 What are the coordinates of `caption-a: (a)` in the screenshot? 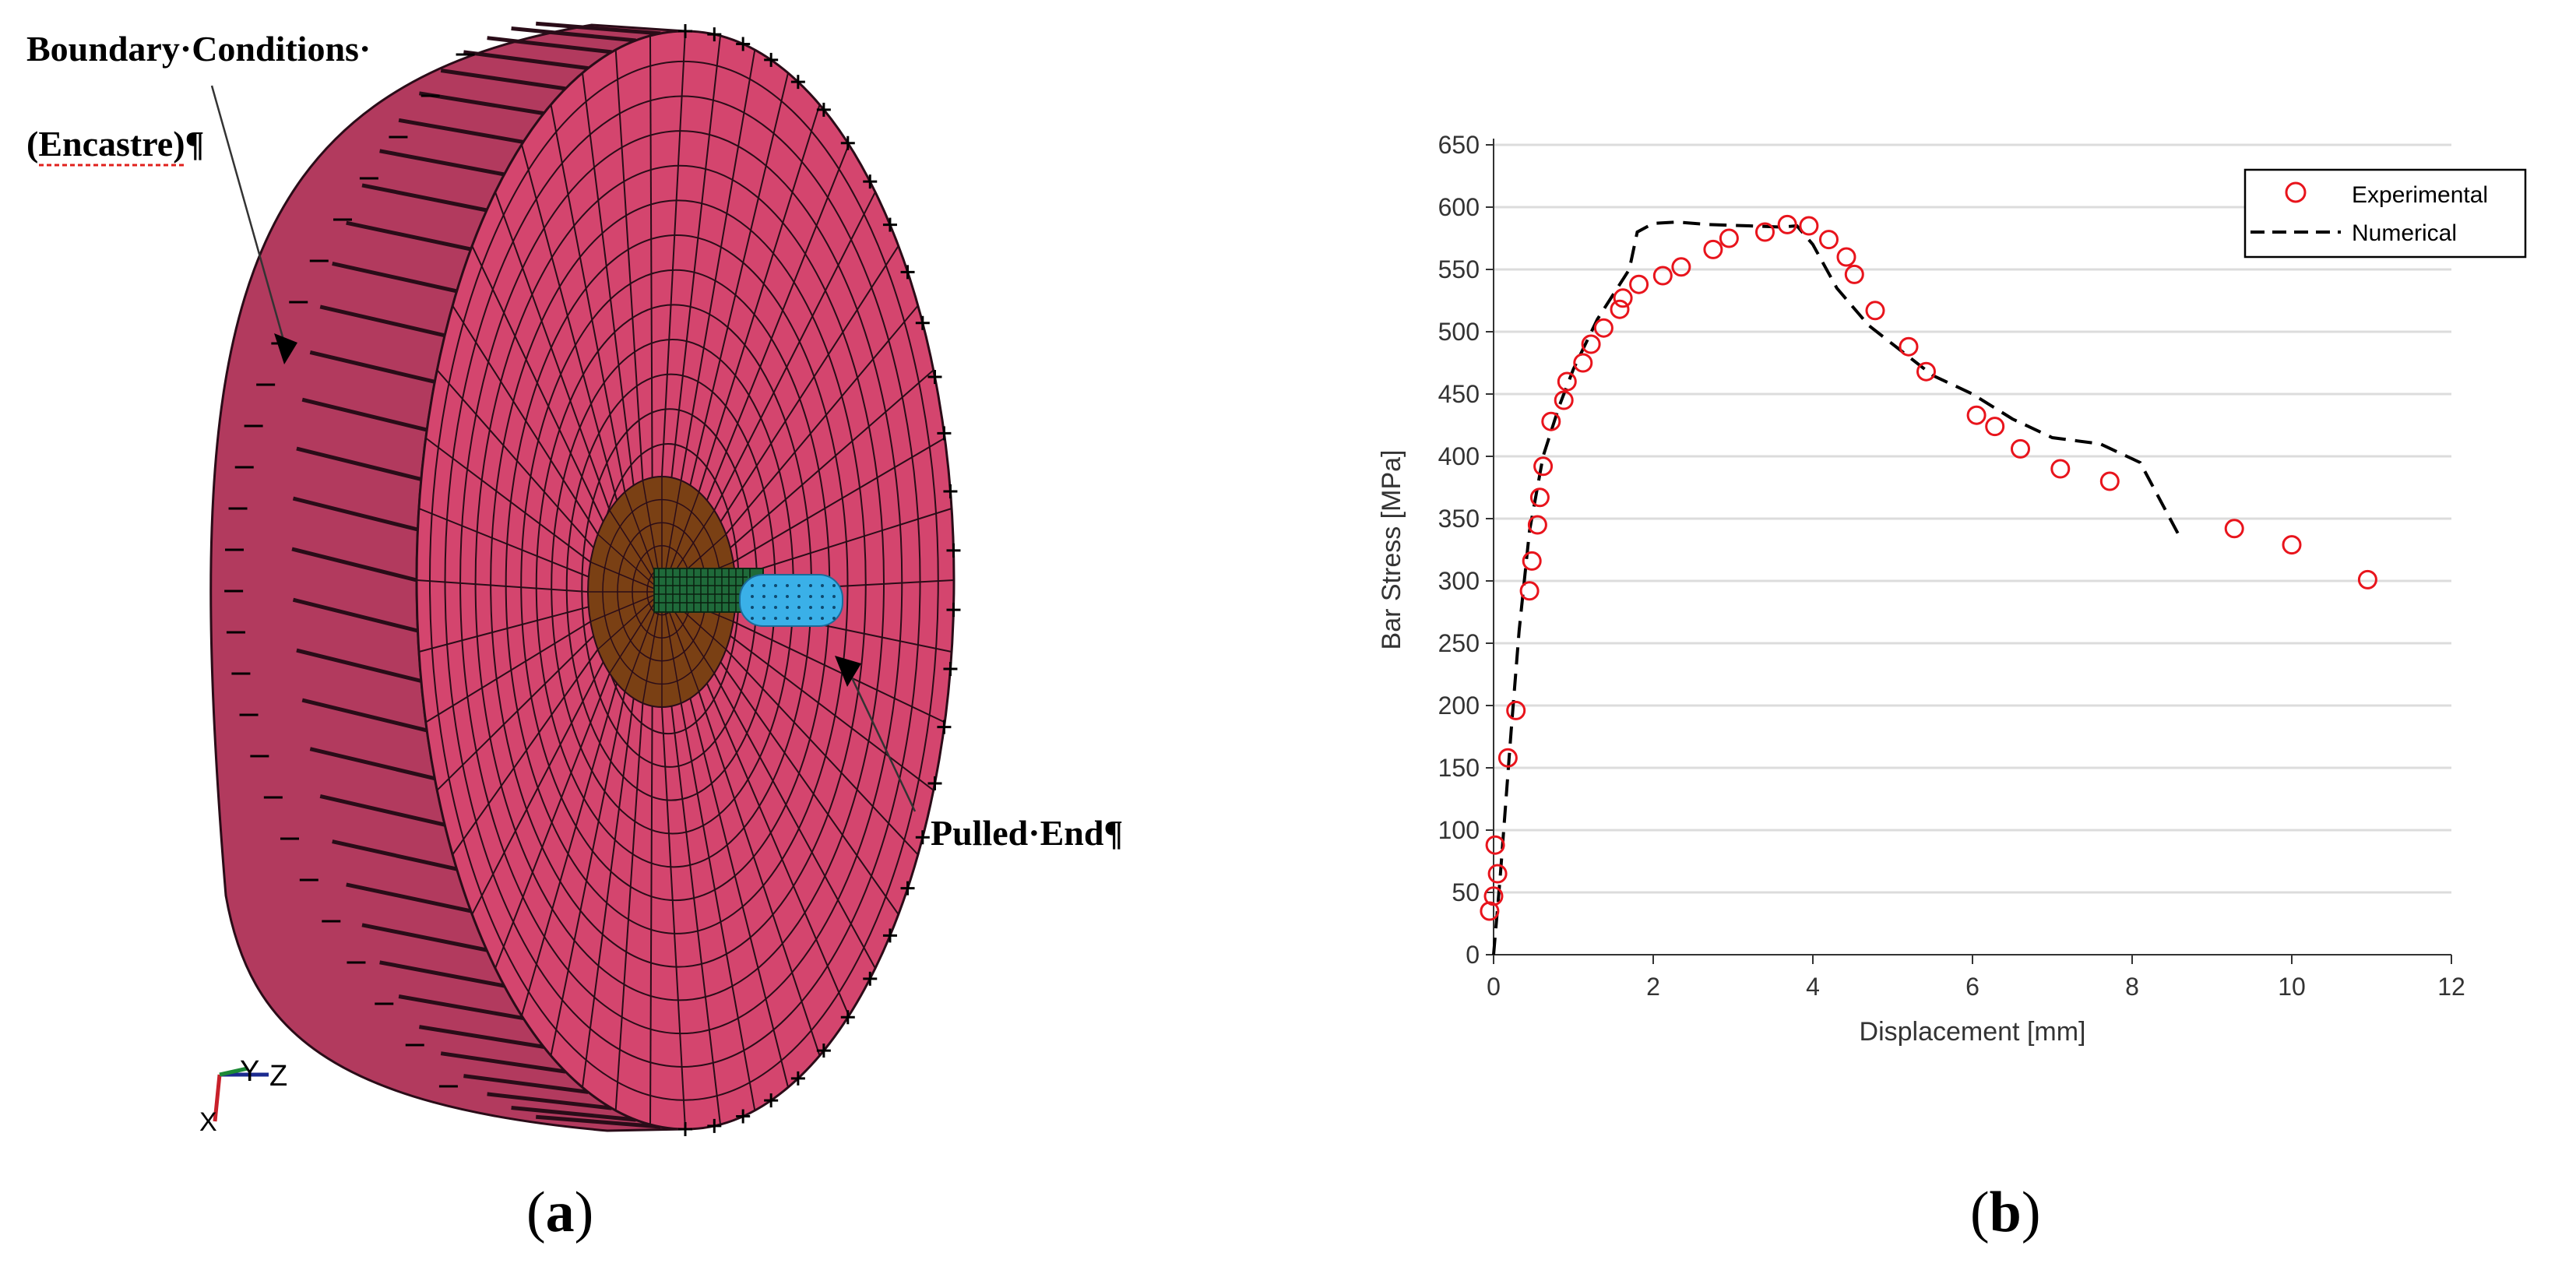 It's located at (560, 1212).